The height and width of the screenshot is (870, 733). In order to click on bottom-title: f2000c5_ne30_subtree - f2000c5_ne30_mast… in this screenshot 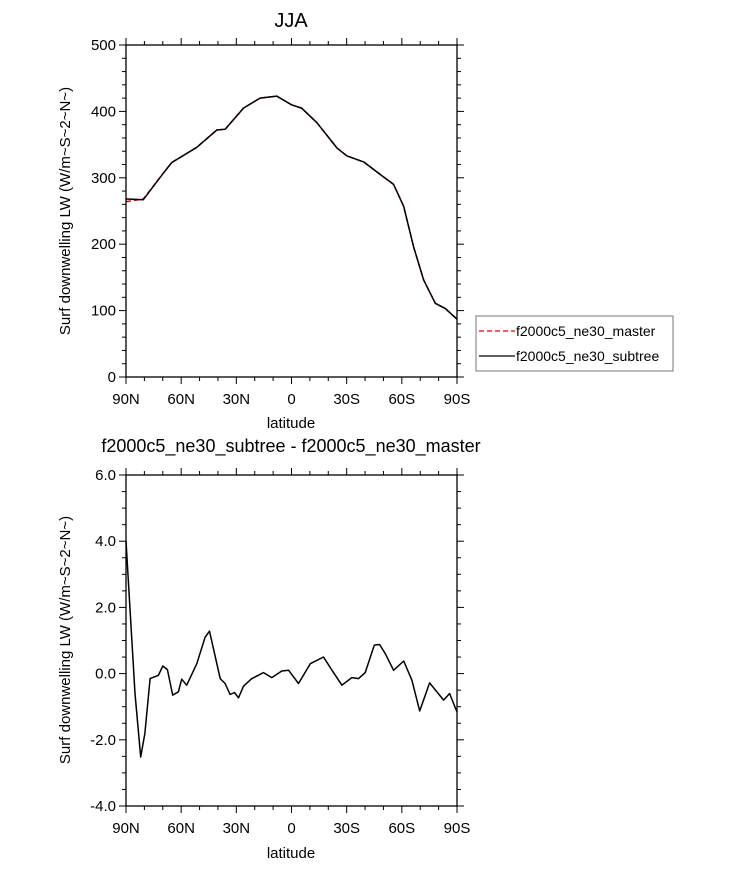, I will do `click(290, 446)`.